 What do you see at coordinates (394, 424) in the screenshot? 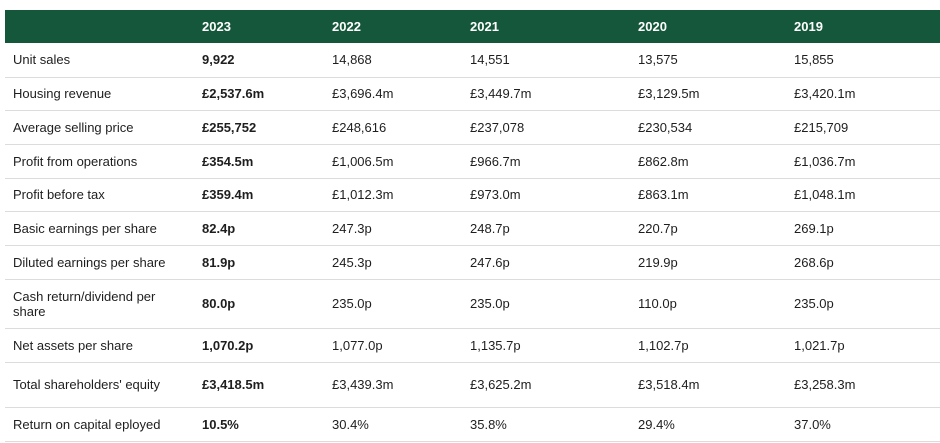
I see `cell-value: 30.4%` at bounding box center [394, 424].